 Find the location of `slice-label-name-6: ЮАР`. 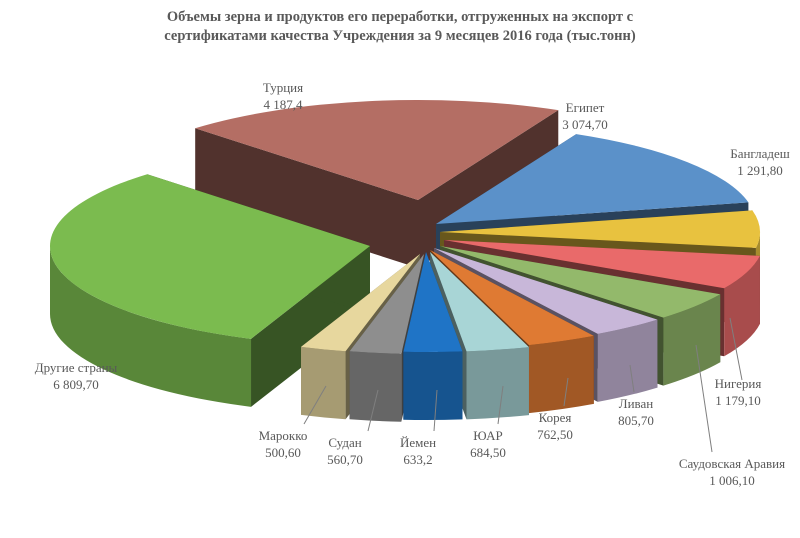

slice-label-name-6: ЮАР is located at coordinates (488, 435).